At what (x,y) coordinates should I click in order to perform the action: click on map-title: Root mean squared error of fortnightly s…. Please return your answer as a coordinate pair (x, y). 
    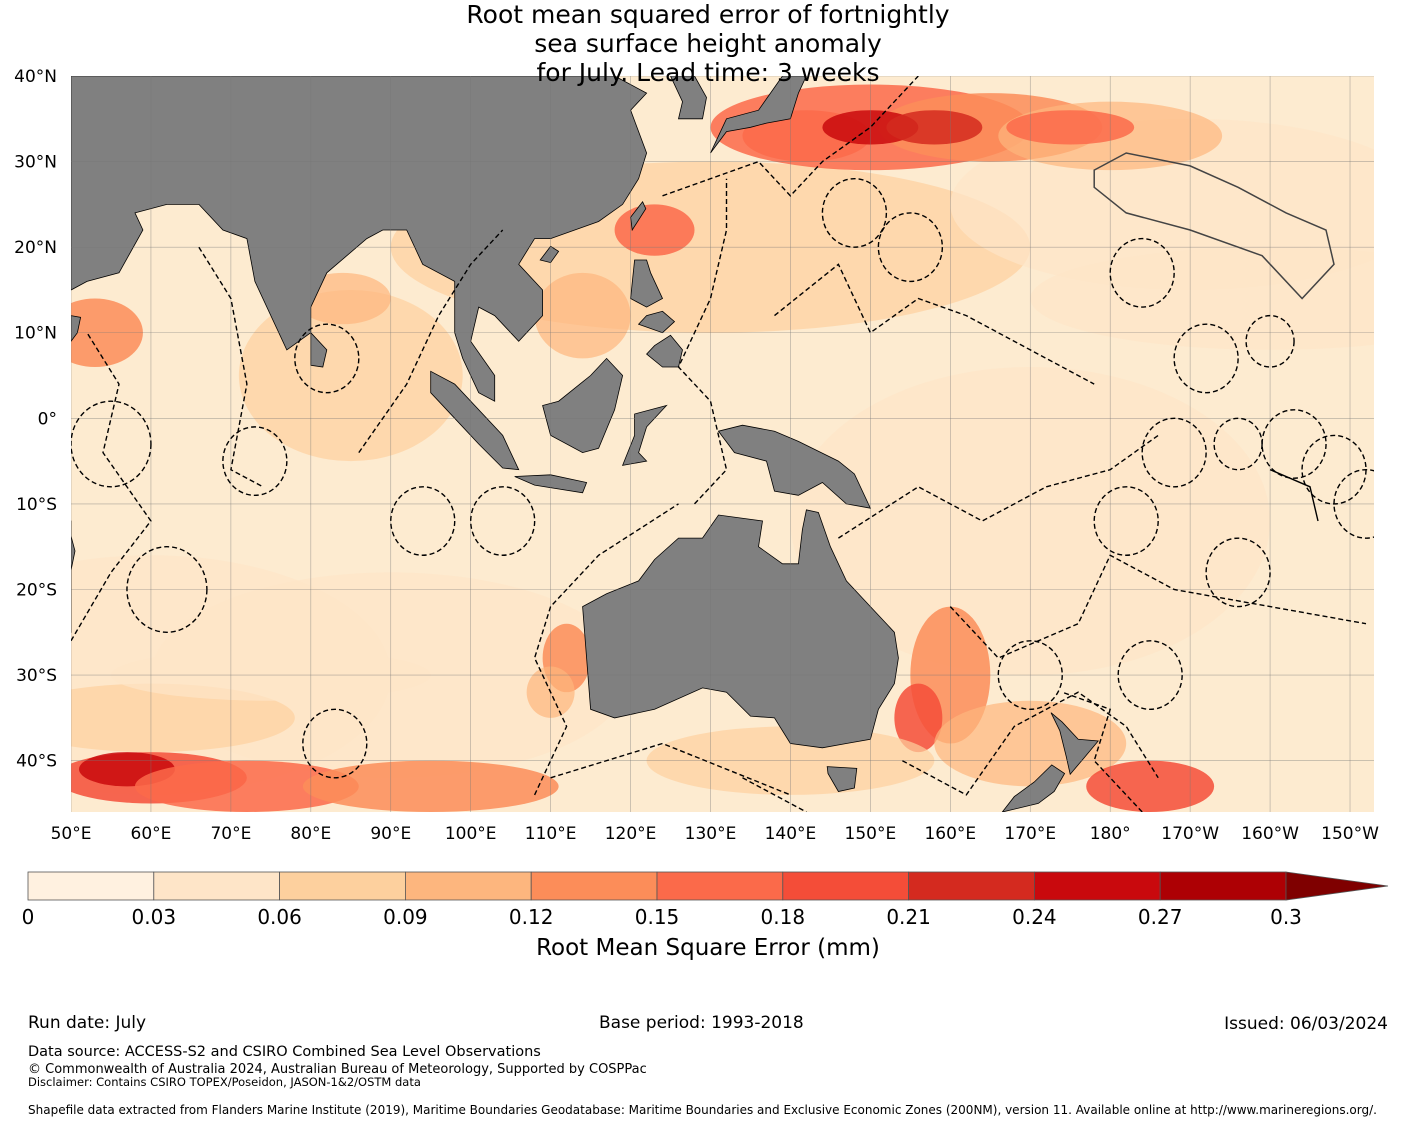
    Looking at the image, I should click on (708, 43).